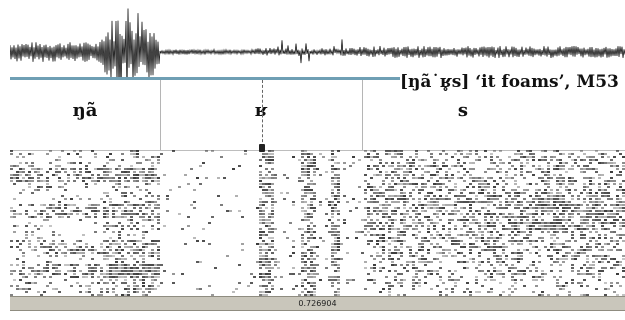 Image resolution: width=625 pixels, height=320 pixels. What do you see at coordinates (463, 110) in the screenshot?
I see `segment-label-s: s` at bounding box center [463, 110].